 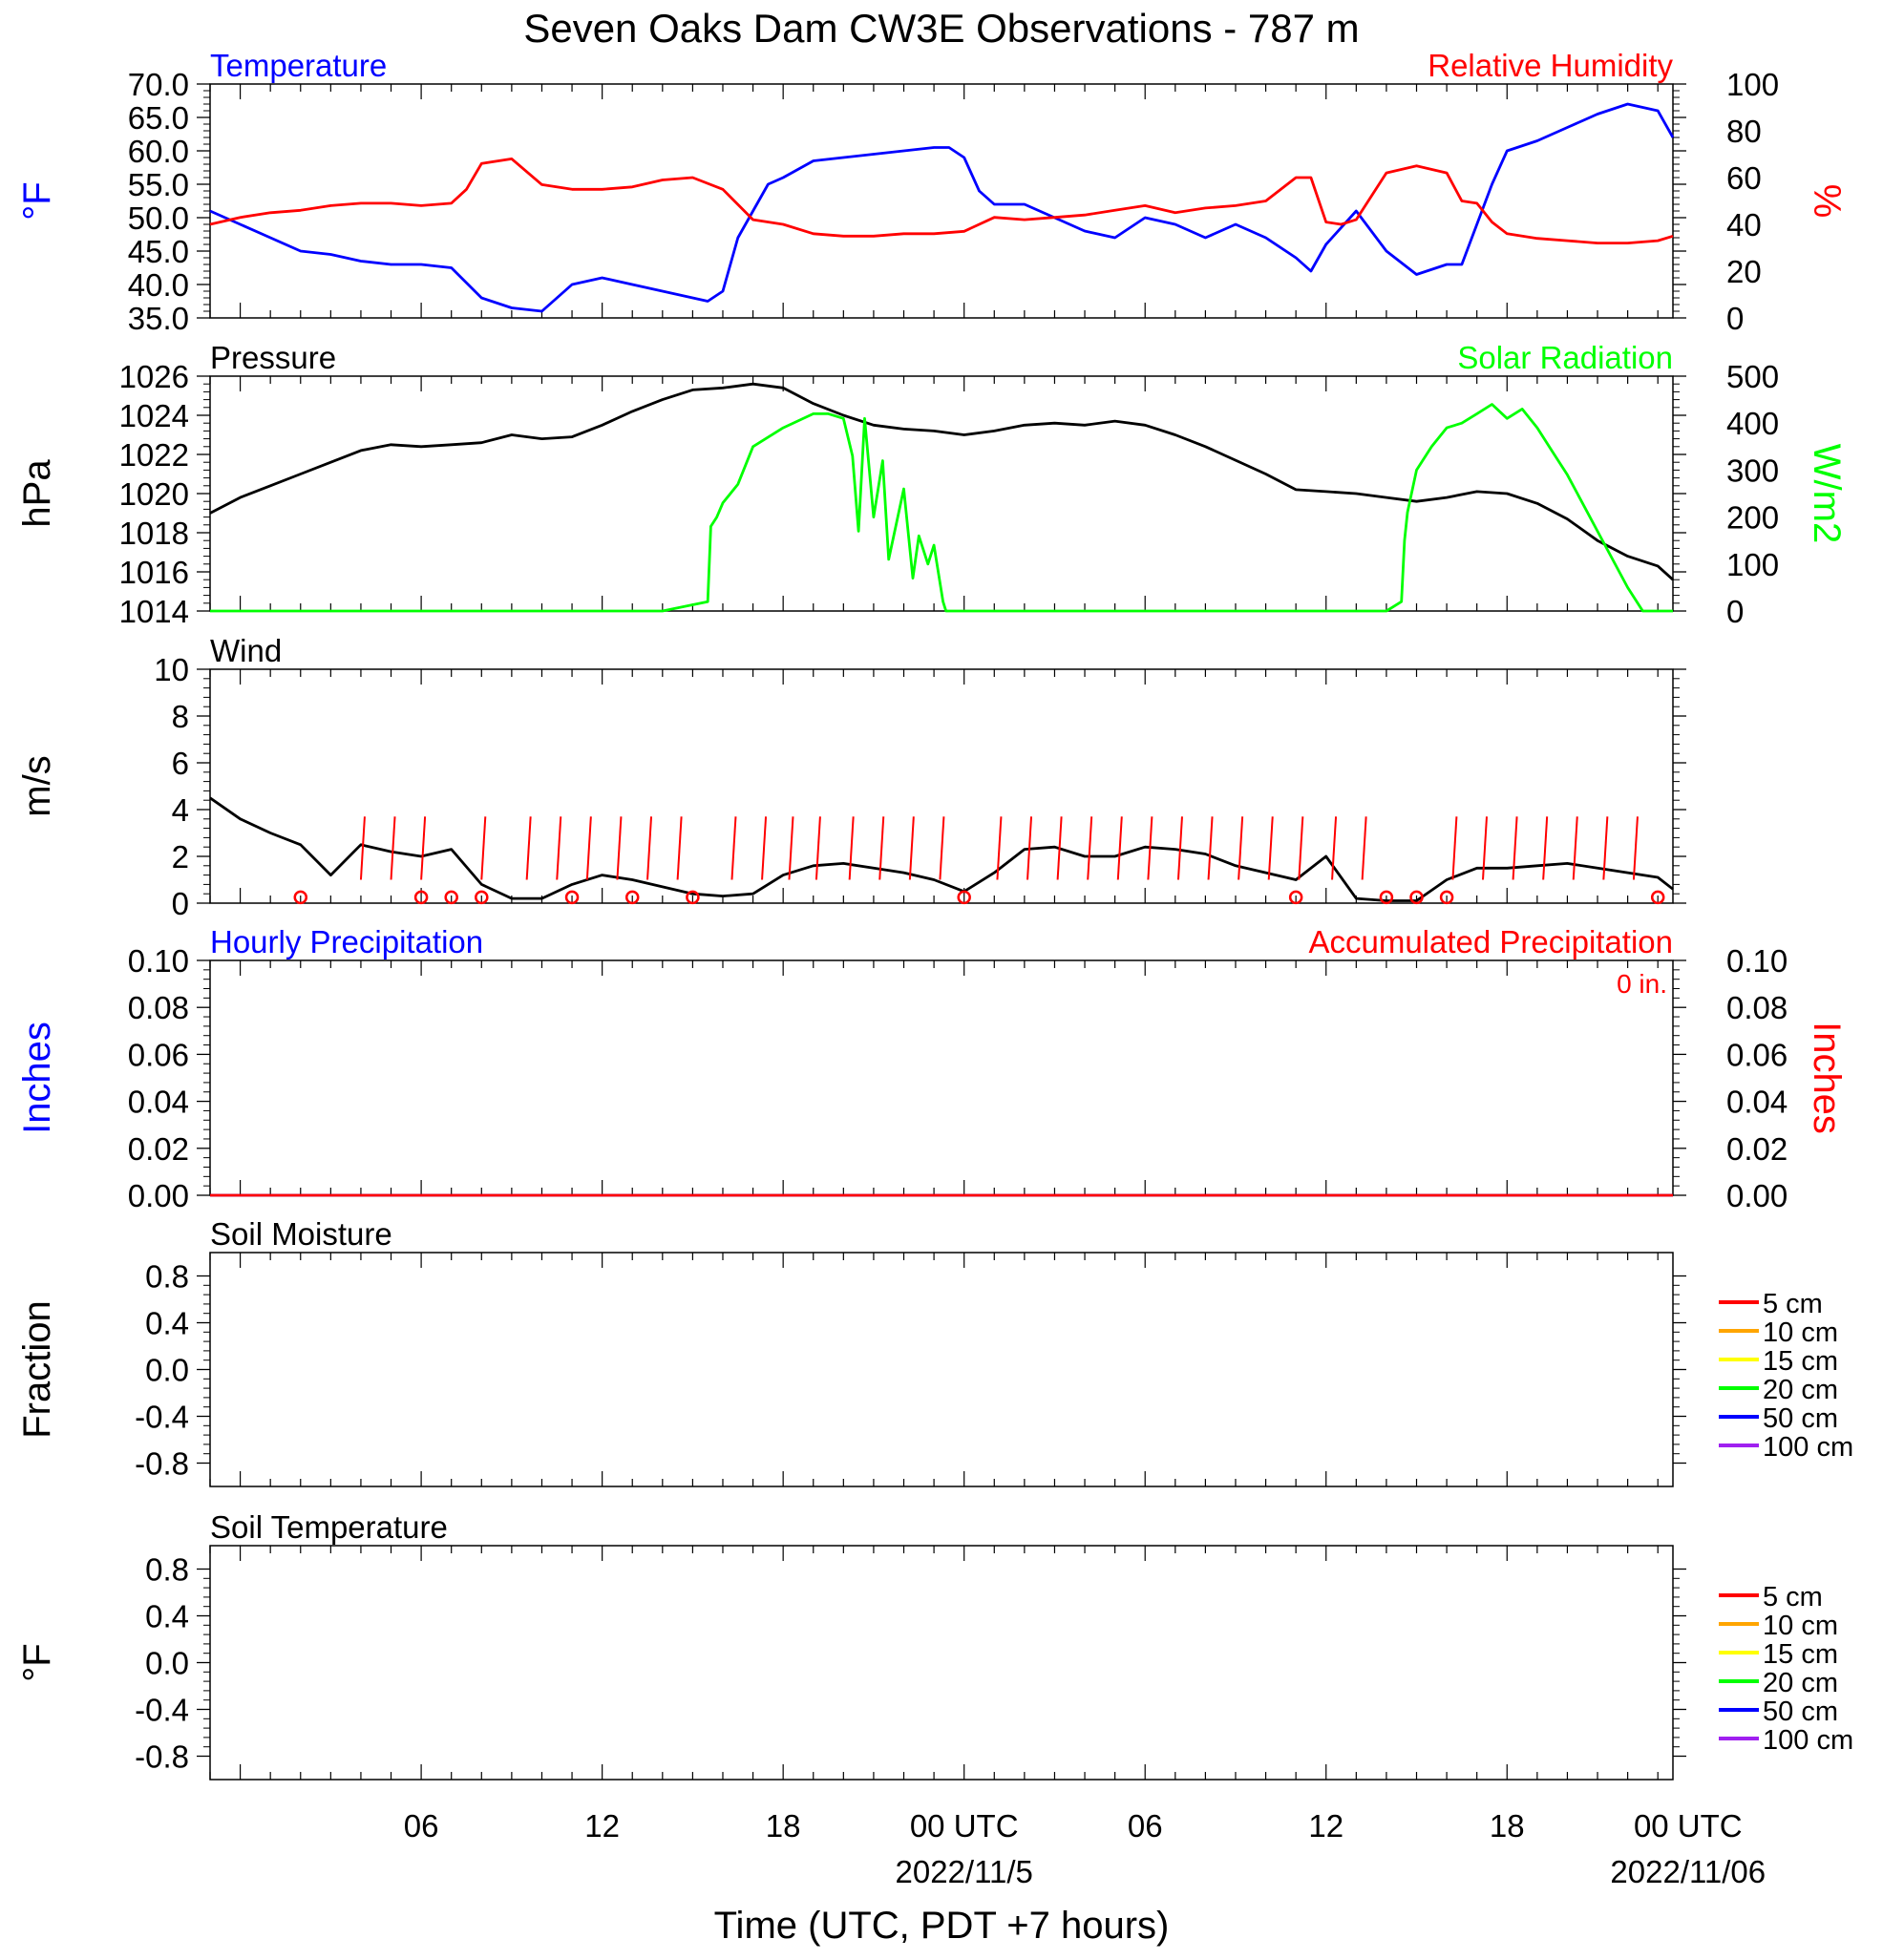 I want to click on series-line-pressure, so click(x=941, y=481).